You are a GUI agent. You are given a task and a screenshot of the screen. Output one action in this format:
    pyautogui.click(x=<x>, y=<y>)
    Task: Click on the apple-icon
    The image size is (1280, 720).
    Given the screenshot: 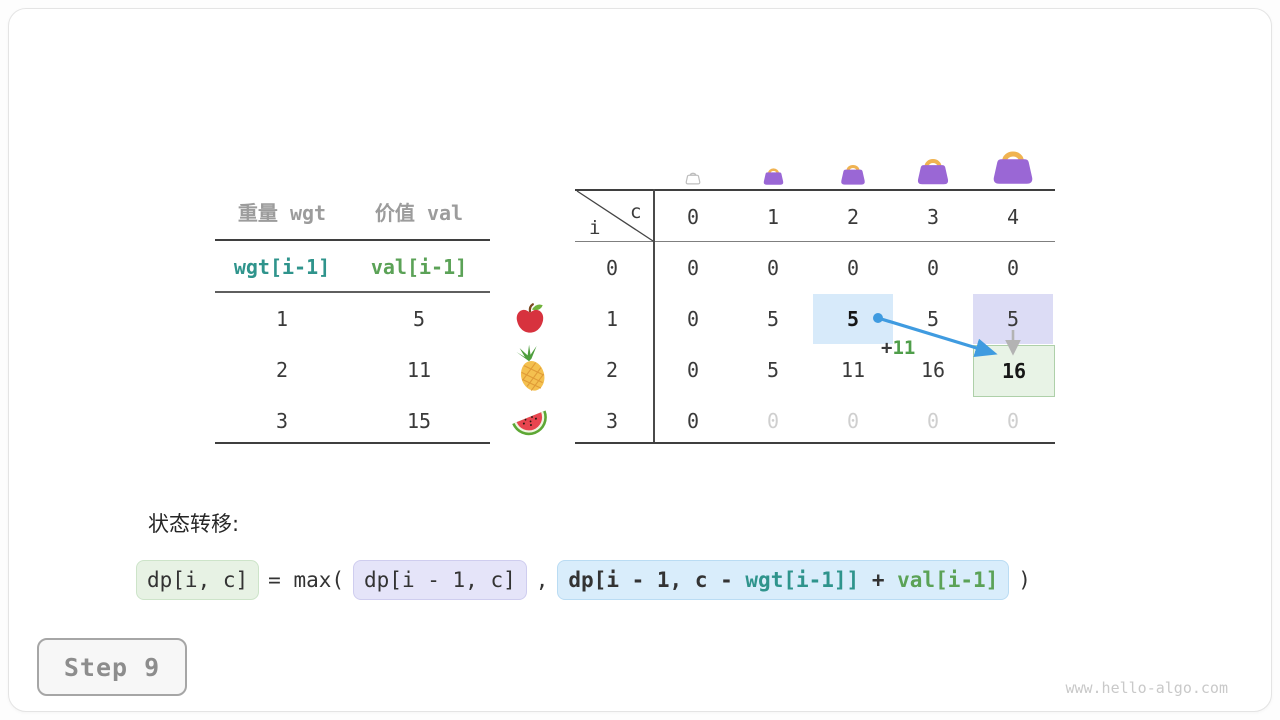 What is the action you would take?
    pyautogui.click(x=530, y=318)
    